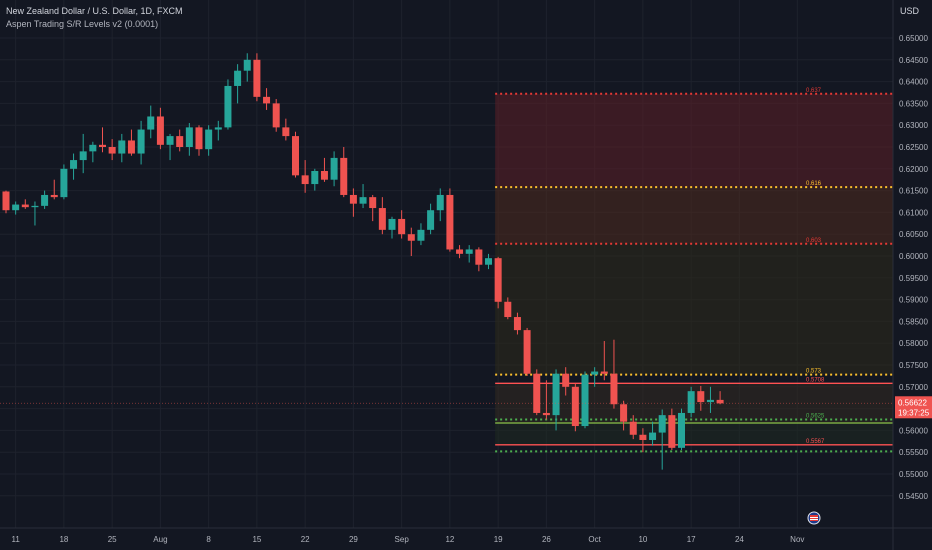 This screenshot has height=550, width=932. I want to click on price-tick-label: 0.58500, so click(913, 321).